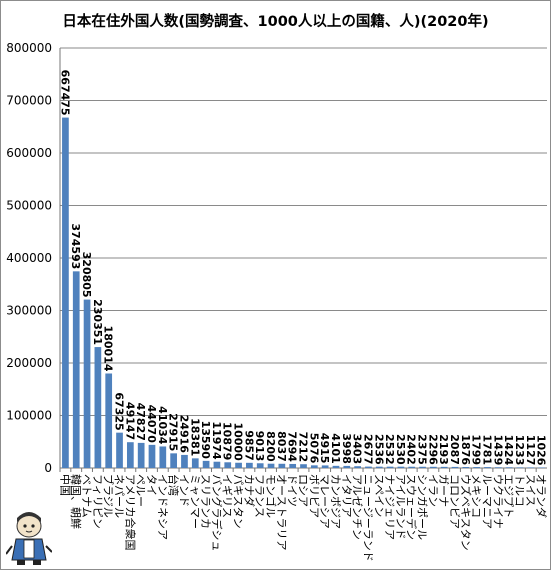 The width and height of the screenshot is (551, 570). What do you see at coordinates (109, 496) in the screenshot?
I see `x-tick-label: ブラジル` at bounding box center [109, 496].